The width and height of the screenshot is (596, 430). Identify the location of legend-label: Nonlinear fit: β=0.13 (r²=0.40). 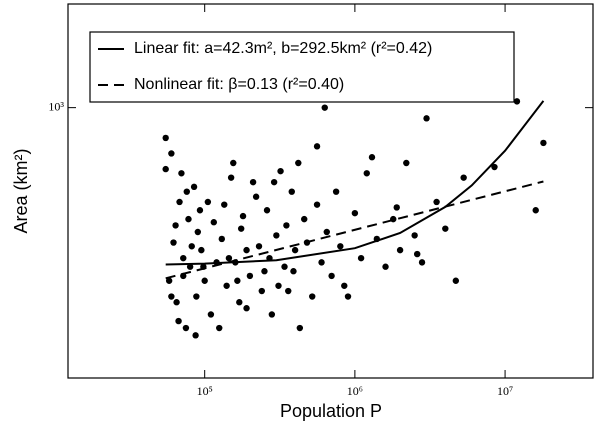
(239, 84).